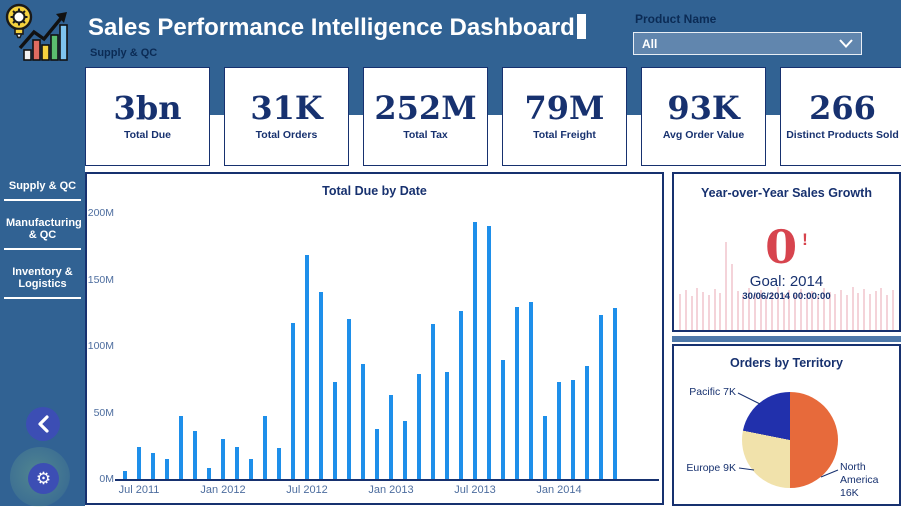 The image size is (901, 508). I want to click on x-axis-label: Jan 2014, so click(559, 490).